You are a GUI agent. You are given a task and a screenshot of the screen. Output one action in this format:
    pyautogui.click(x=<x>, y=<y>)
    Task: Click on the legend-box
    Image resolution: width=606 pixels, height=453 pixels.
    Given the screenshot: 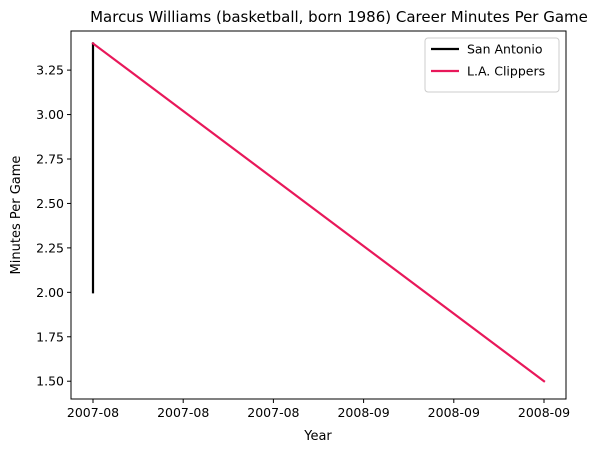 What is the action you would take?
    pyautogui.click(x=492, y=65)
    